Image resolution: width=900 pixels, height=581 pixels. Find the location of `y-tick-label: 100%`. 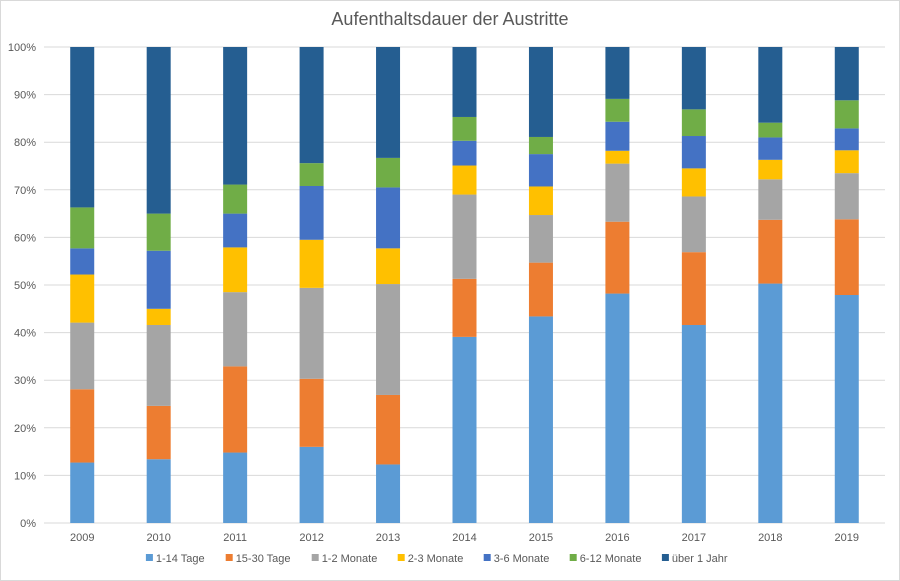

y-tick-label: 100% is located at coordinates (22, 48).